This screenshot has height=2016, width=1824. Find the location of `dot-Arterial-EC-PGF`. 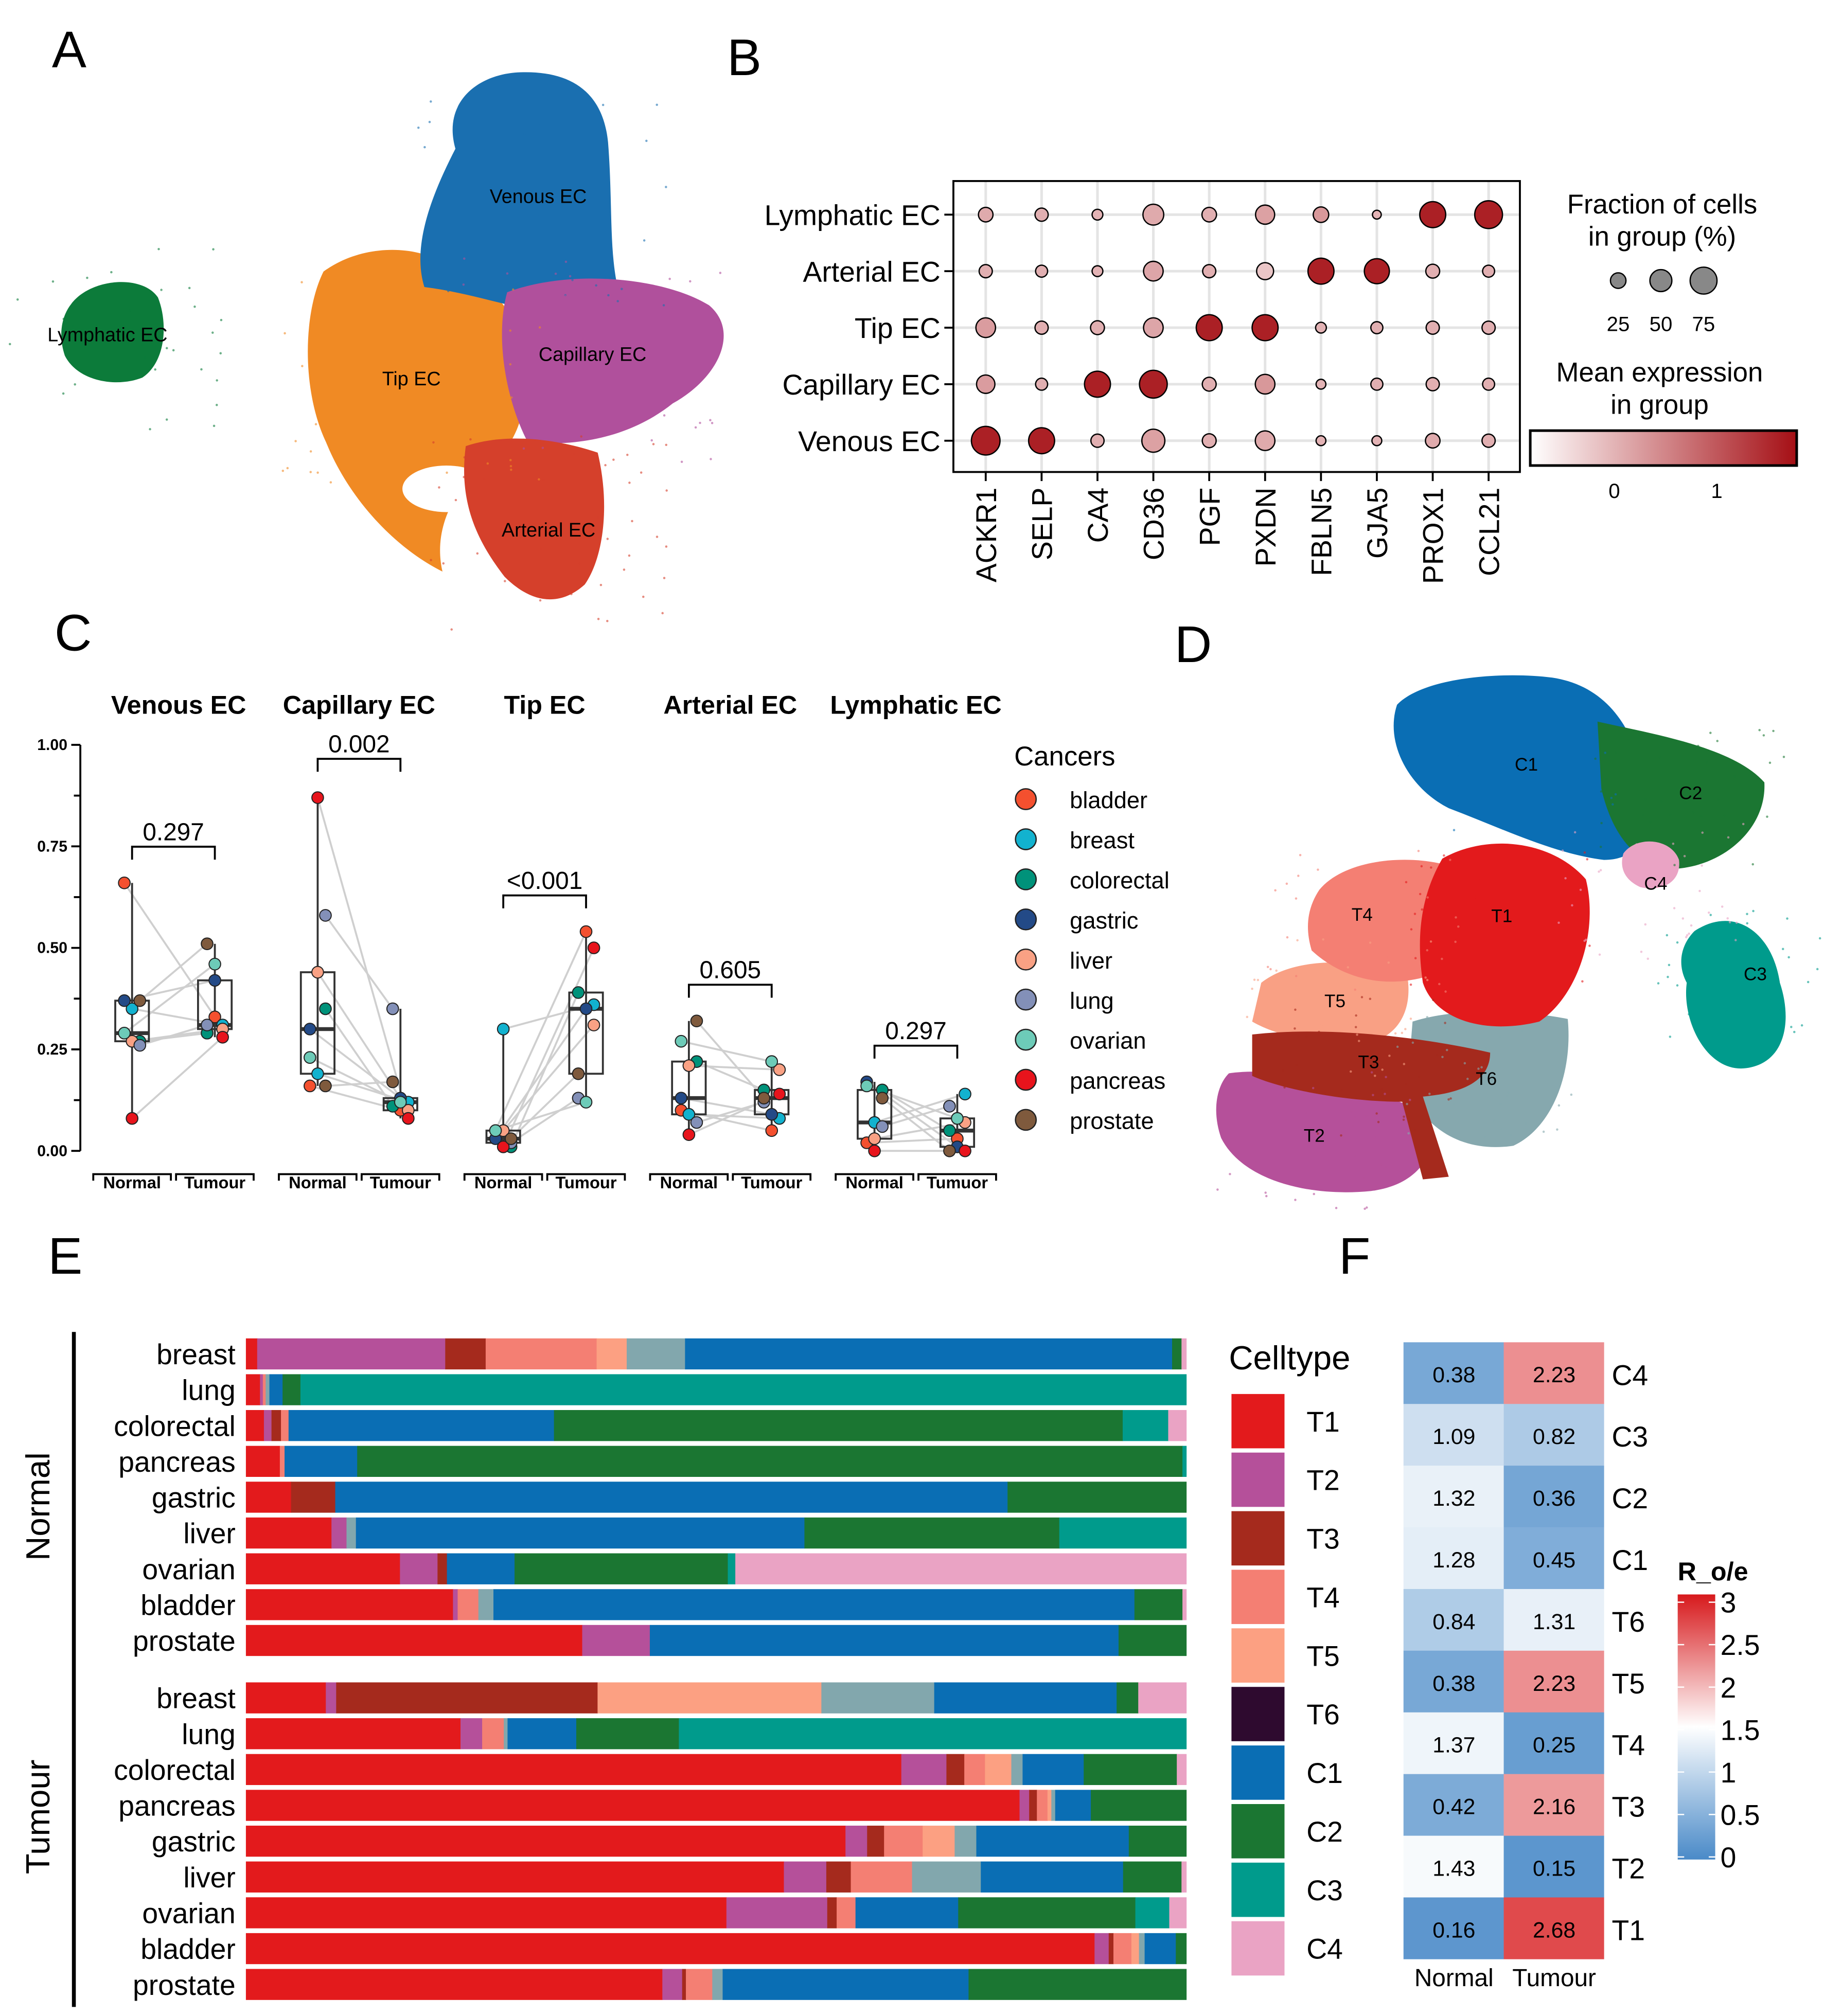

dot-Arterial-EC-PGF is located at coordinates (1209, 271).